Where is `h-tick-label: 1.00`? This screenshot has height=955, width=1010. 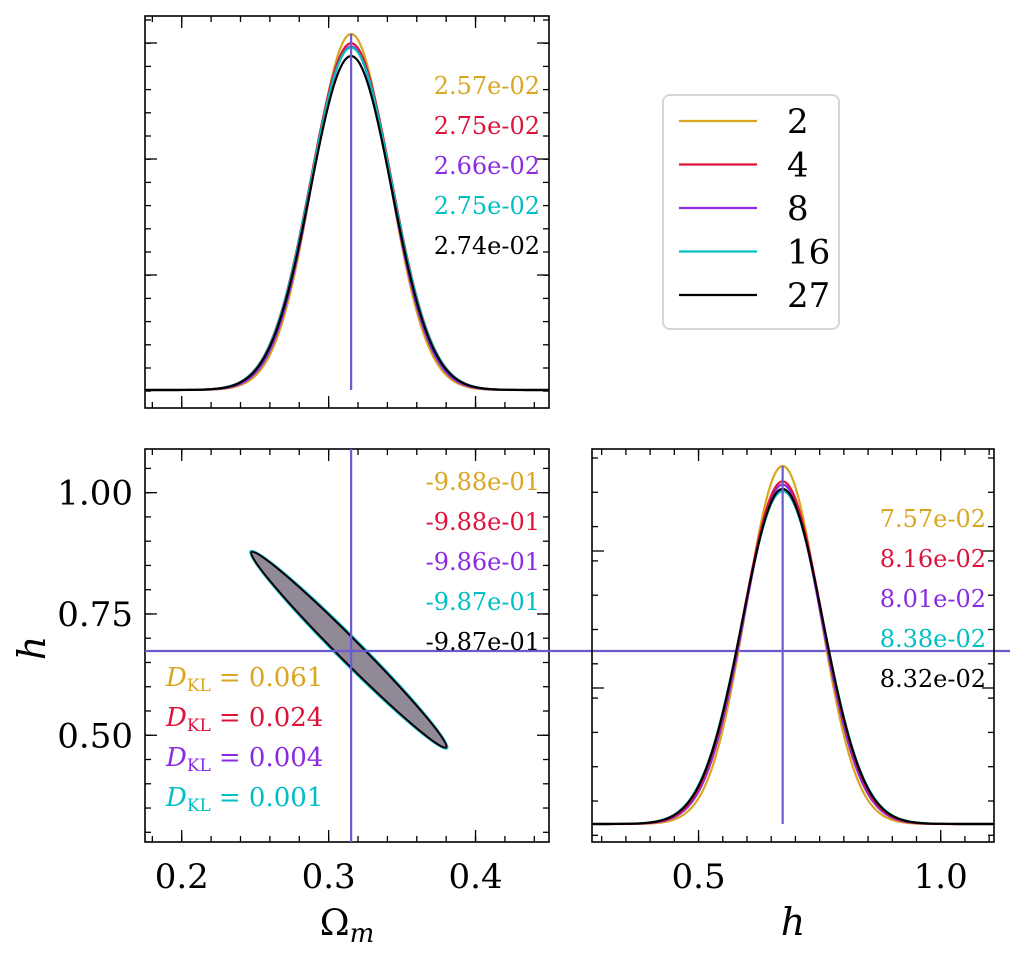
h-tick-label: 1.00 is located at coordinates (95, 494).